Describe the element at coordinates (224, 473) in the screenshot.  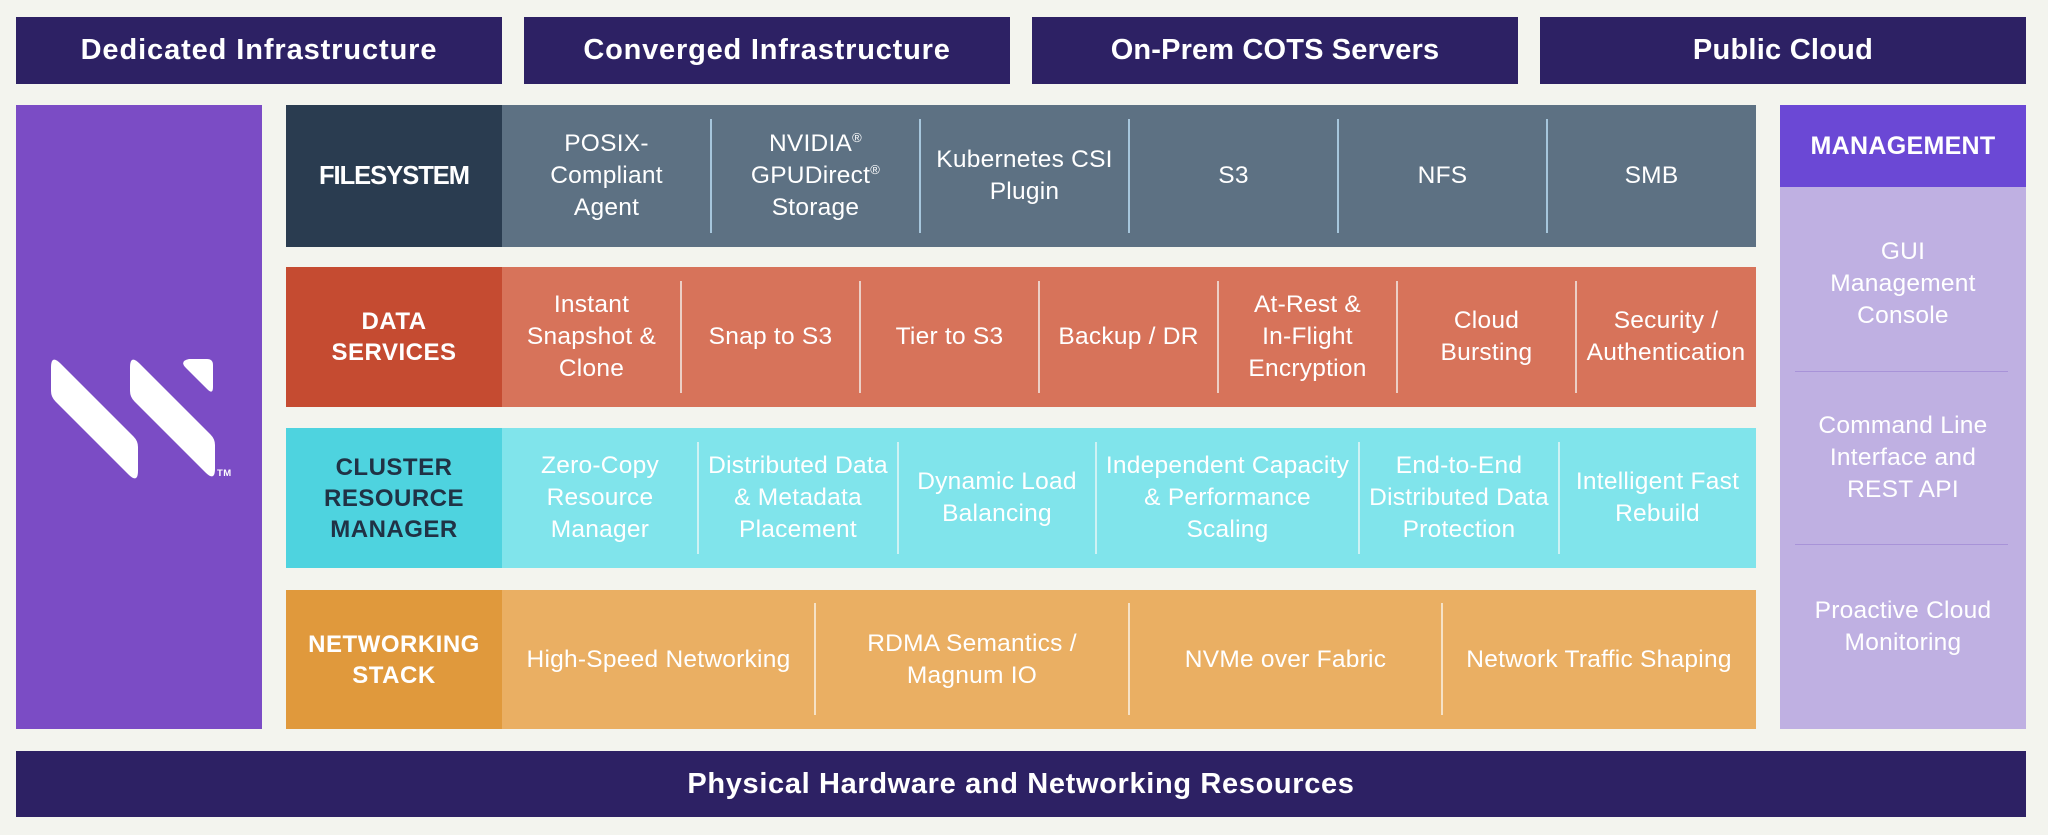
I see `svg-text: TM` at that location.